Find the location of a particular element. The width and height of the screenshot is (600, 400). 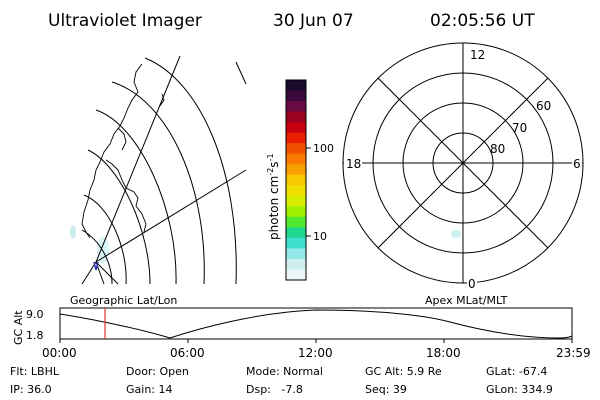

status-filter: Flt: LBHL is located at coordinates (35, 371).